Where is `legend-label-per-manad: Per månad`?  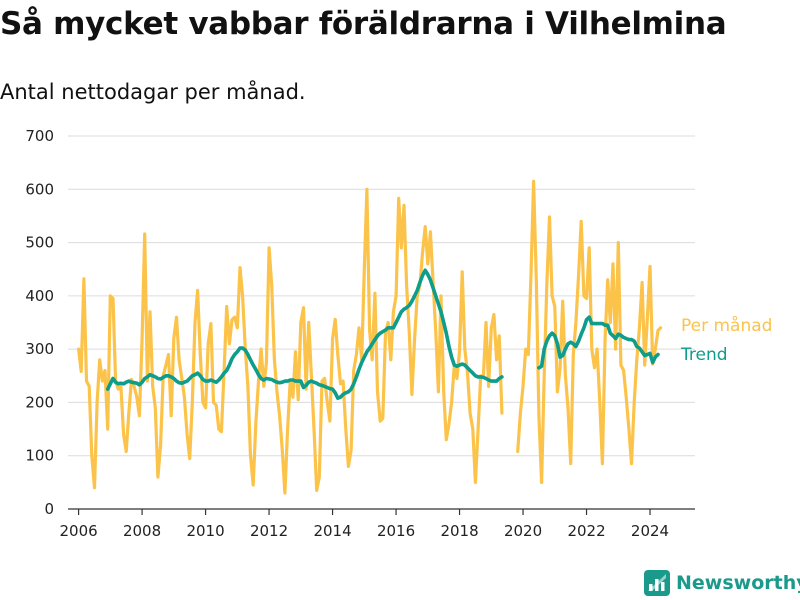
legend-label-per-manad: Per månad is located at coordinates (726, 325).